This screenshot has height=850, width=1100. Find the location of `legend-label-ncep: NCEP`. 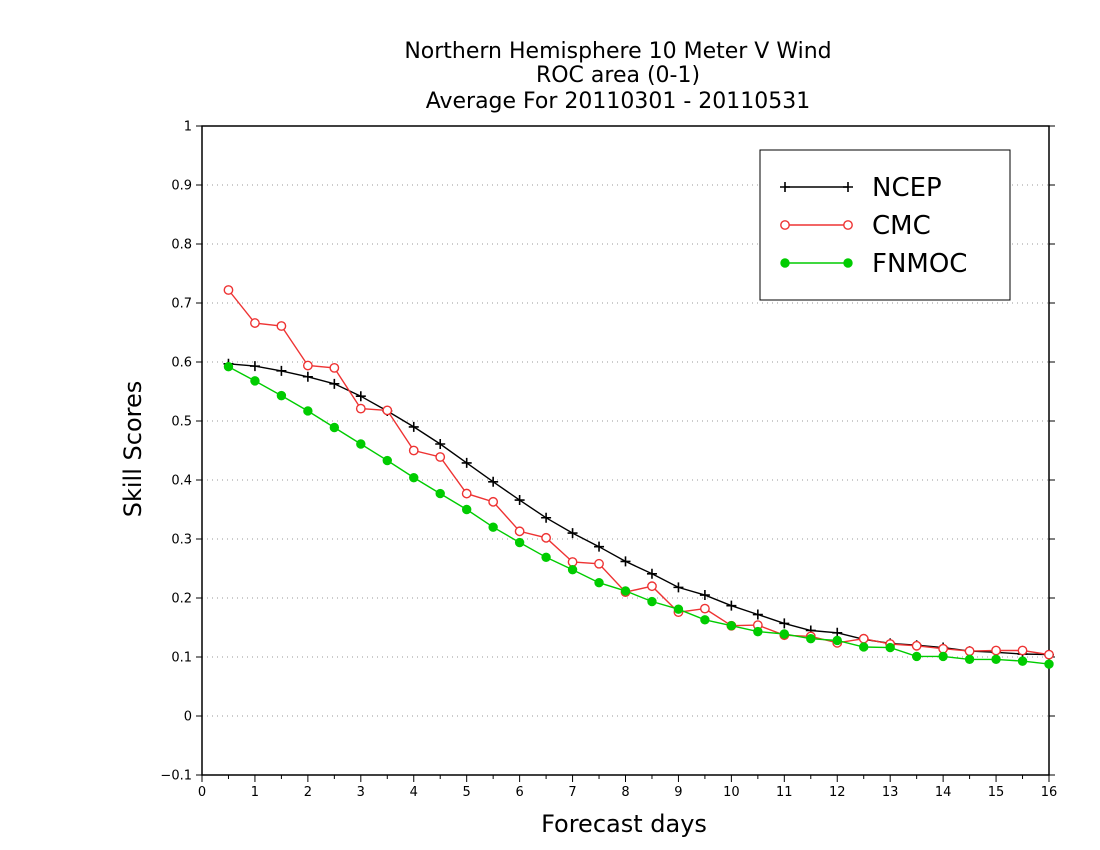

legend-label-ncep: NCEP is located at coordinates (907, 188).